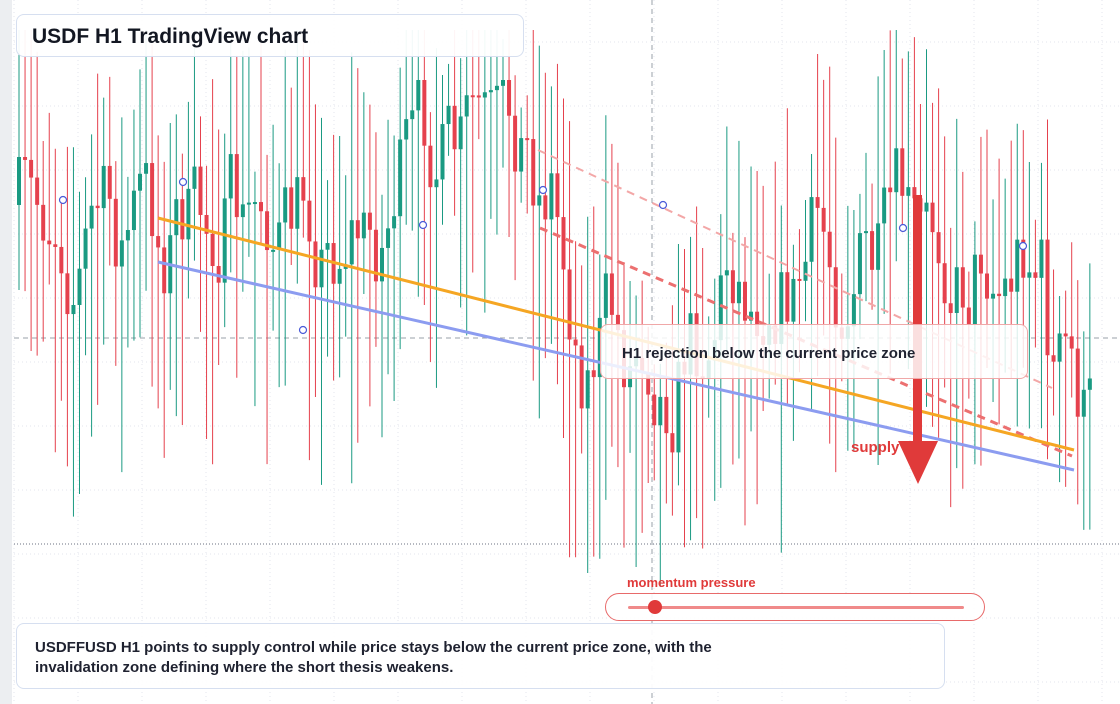 This screenshot has width=1120, height=704. I want to click on left-axis-strip, so click(6, 352).